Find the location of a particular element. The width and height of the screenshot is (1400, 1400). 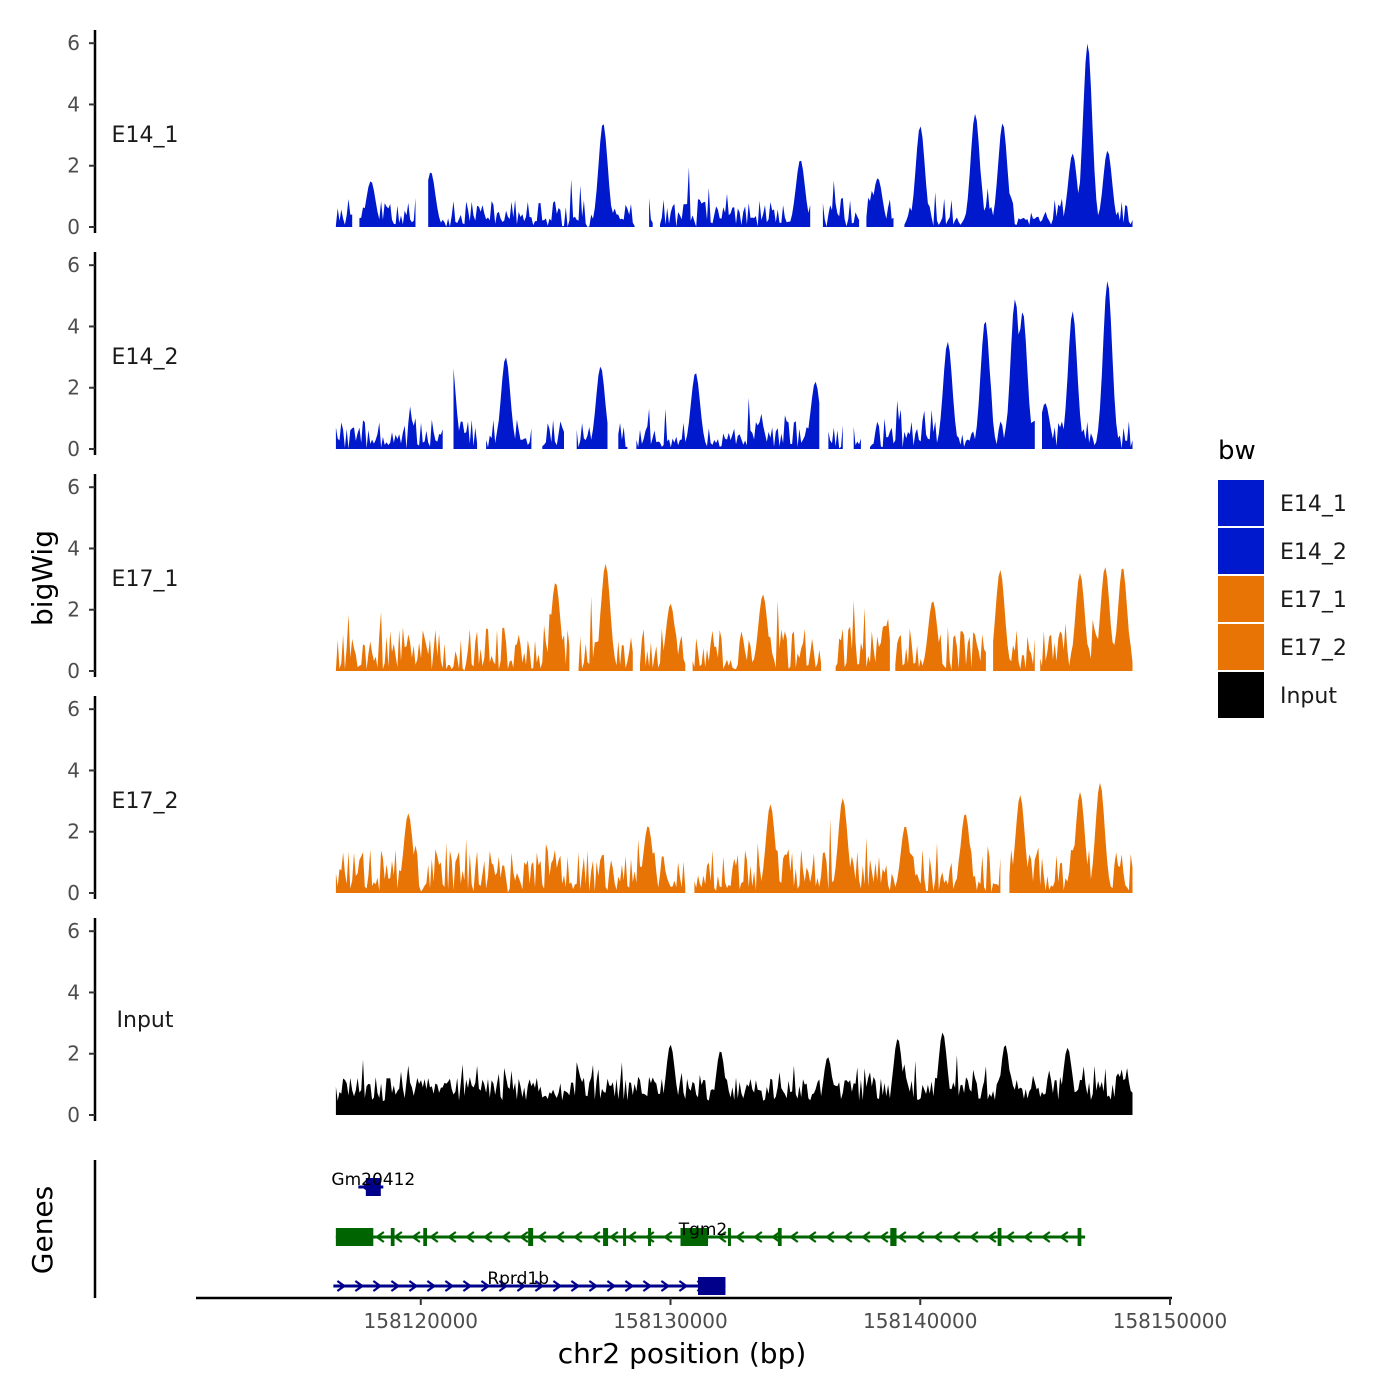

legend-label-e17-2: E17_2 is located at coordinates (1313, 648).